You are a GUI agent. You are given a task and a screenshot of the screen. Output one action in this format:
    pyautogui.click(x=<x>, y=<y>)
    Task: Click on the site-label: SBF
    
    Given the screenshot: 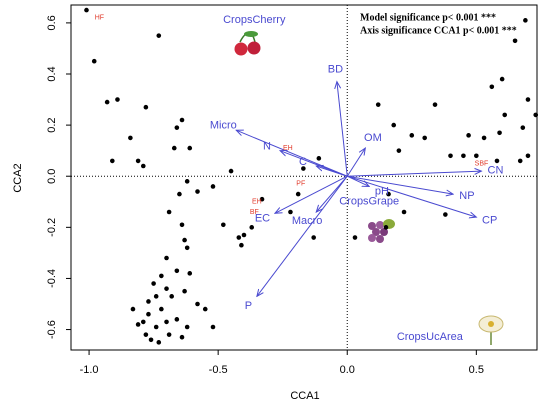 What is the action you would take?
    pyautogui.click(x=482, y=163)
    